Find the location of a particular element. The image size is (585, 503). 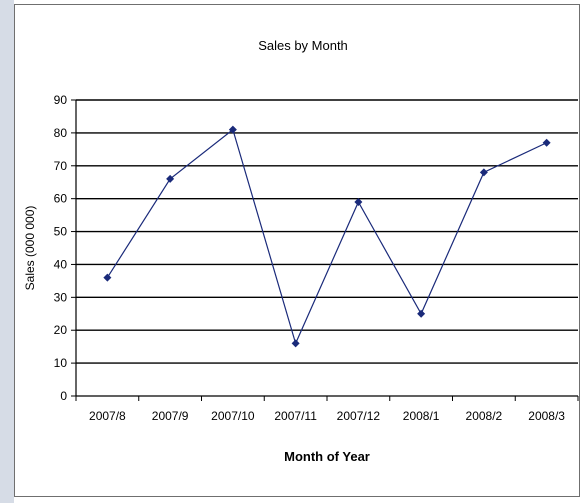

y-axis-label: Sales (000 000) is located at coordinates (30, 248).